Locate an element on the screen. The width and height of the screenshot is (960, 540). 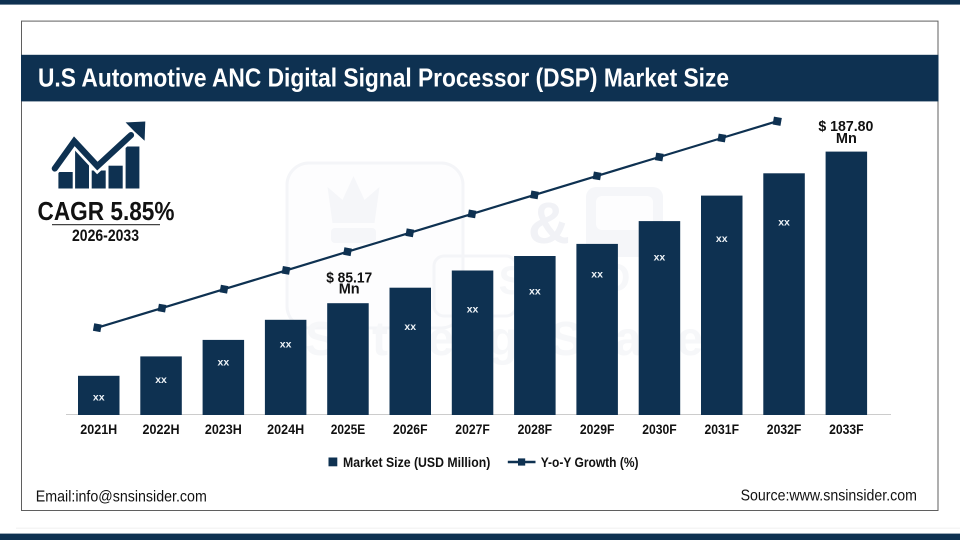
svg-text: Source:www.snsinsider.com is located at coordinates (829, 496).